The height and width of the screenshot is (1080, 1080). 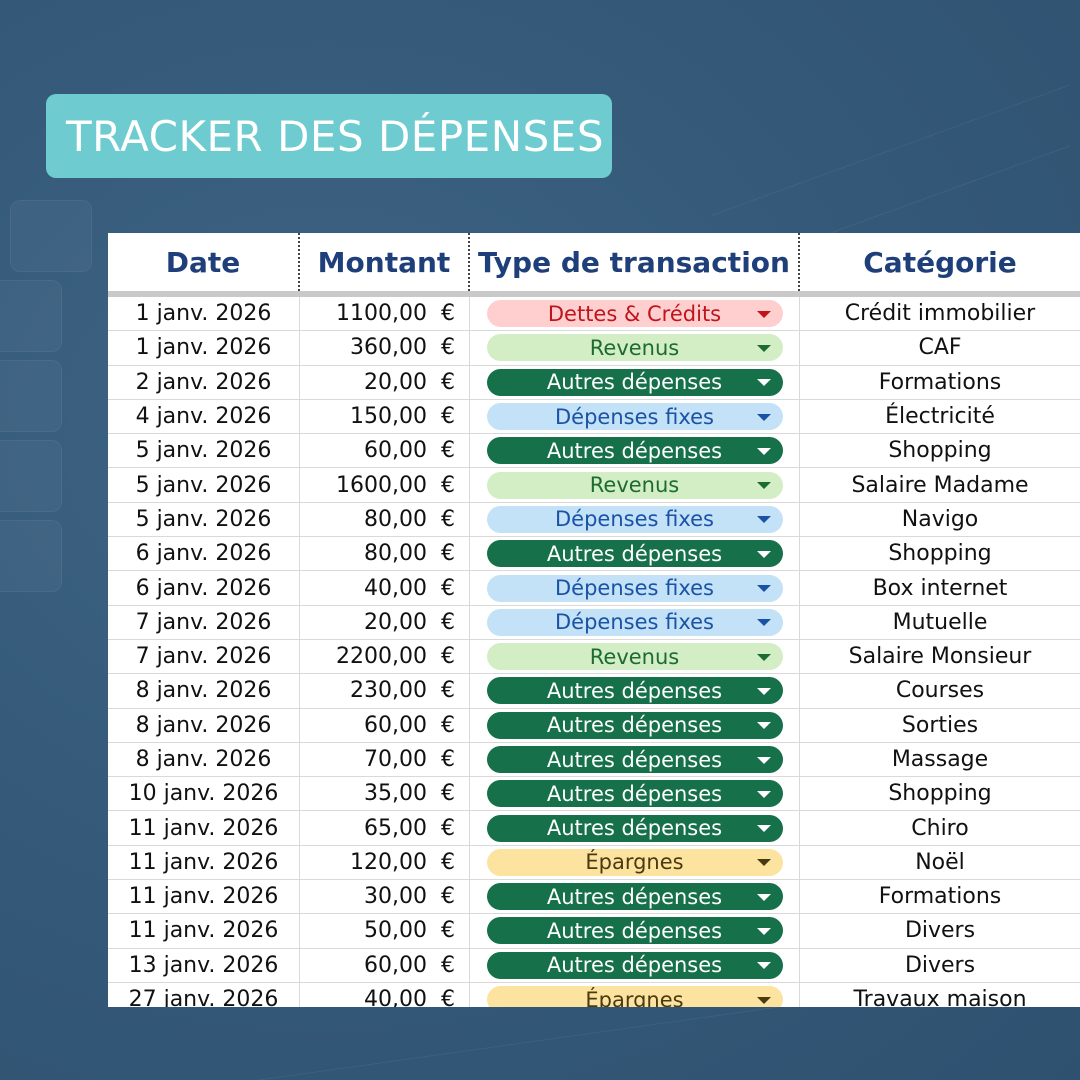 I want to click on column-header-amount: Montant, so click(x=385, y=262).